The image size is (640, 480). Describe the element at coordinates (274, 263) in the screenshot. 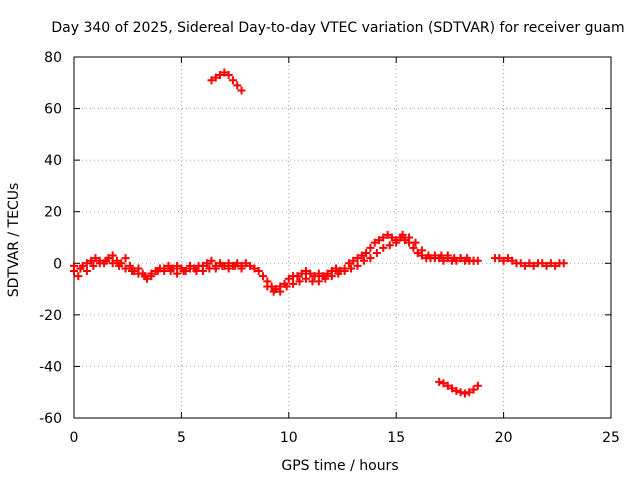

I see `series-secondary-trace` at that location.